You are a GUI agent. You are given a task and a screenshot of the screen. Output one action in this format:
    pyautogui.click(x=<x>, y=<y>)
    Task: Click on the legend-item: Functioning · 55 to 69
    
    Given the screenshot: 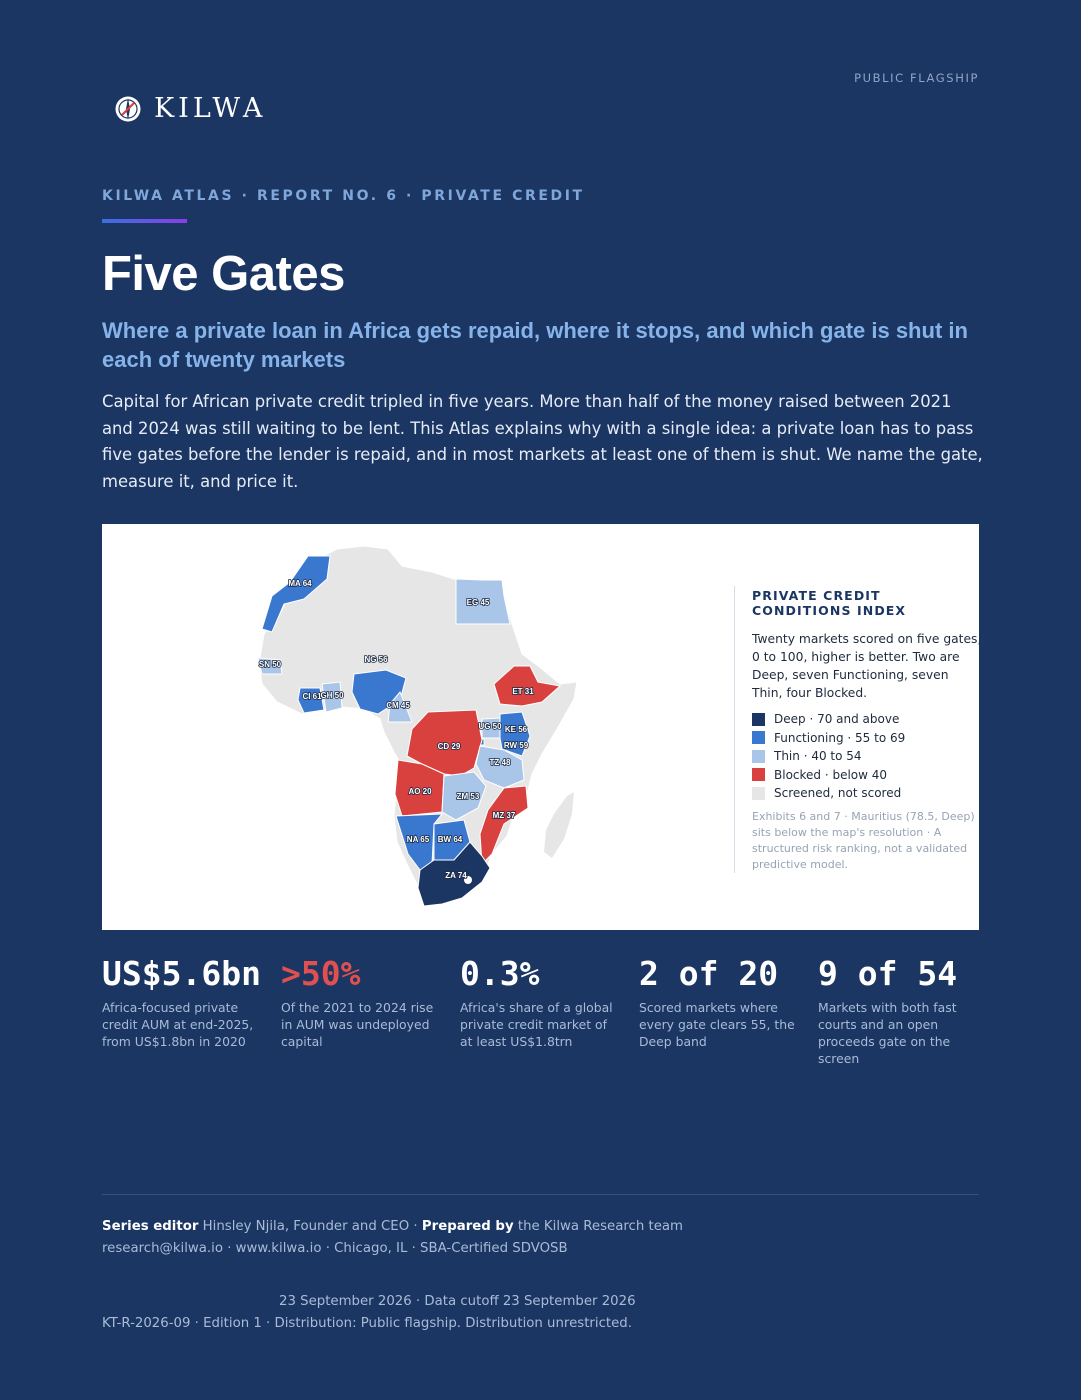 What is the action you would take?
    pyautogui.click(x=867, y=738)
    